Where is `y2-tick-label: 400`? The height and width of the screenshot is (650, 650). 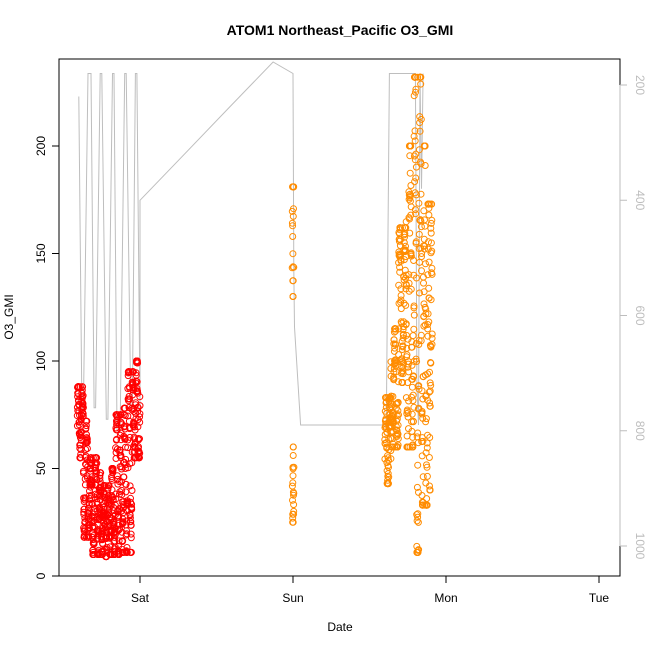
y2-tick-label: 400 is located at coordinates (640, 200).